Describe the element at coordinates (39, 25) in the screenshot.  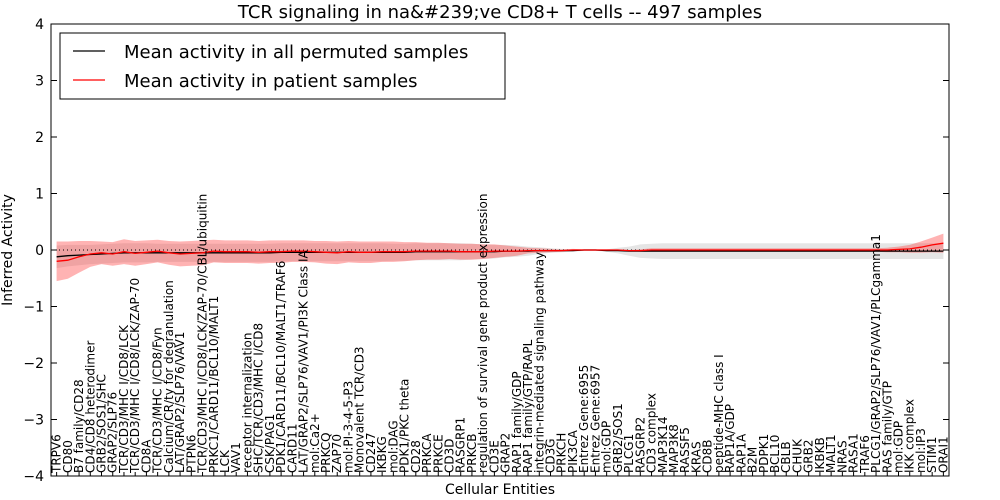
I see `y-tick-label: 4` at that location.